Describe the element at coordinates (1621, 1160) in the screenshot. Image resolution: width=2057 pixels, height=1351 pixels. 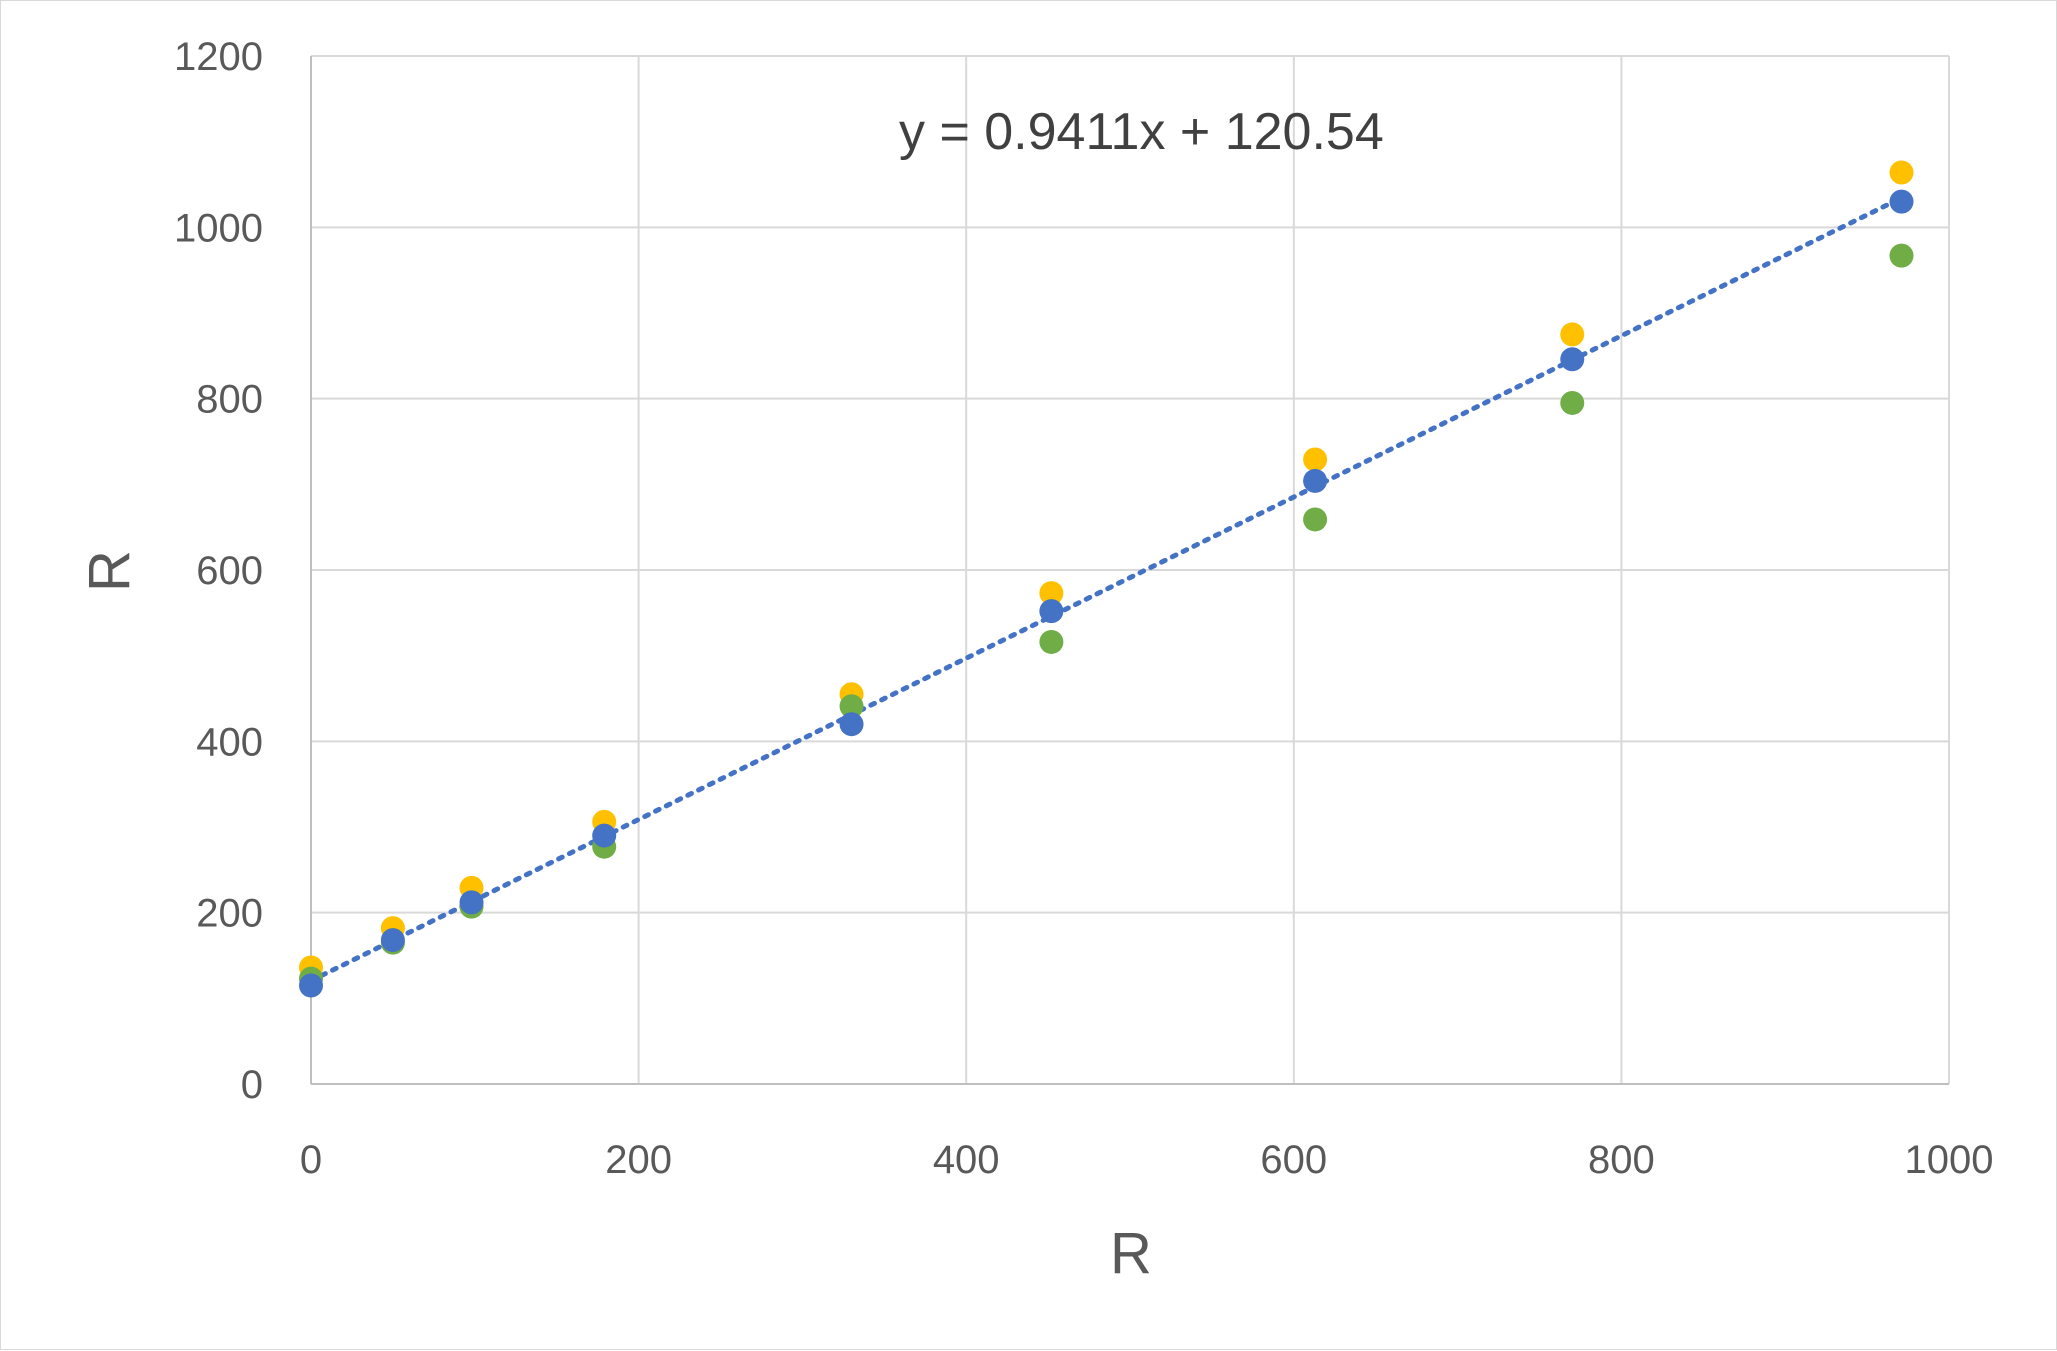
I see `x-tick-label: 800` at that location.